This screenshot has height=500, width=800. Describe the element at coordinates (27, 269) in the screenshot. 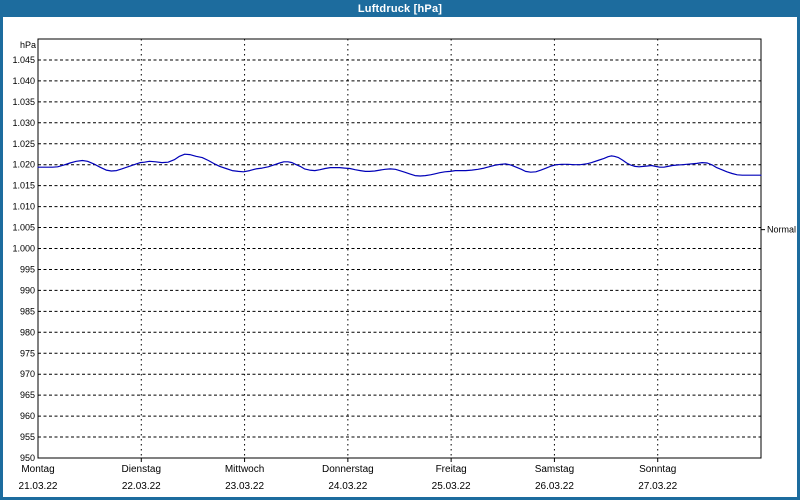

I see `y-tick-label: 995` at that location.